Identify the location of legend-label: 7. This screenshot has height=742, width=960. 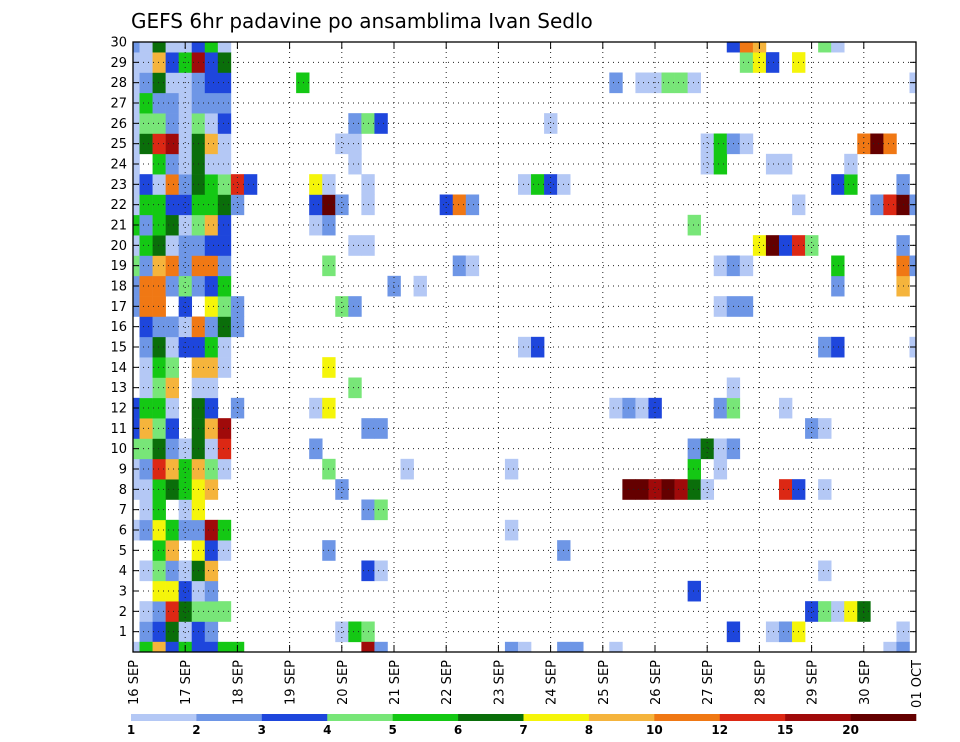
(523, 730).